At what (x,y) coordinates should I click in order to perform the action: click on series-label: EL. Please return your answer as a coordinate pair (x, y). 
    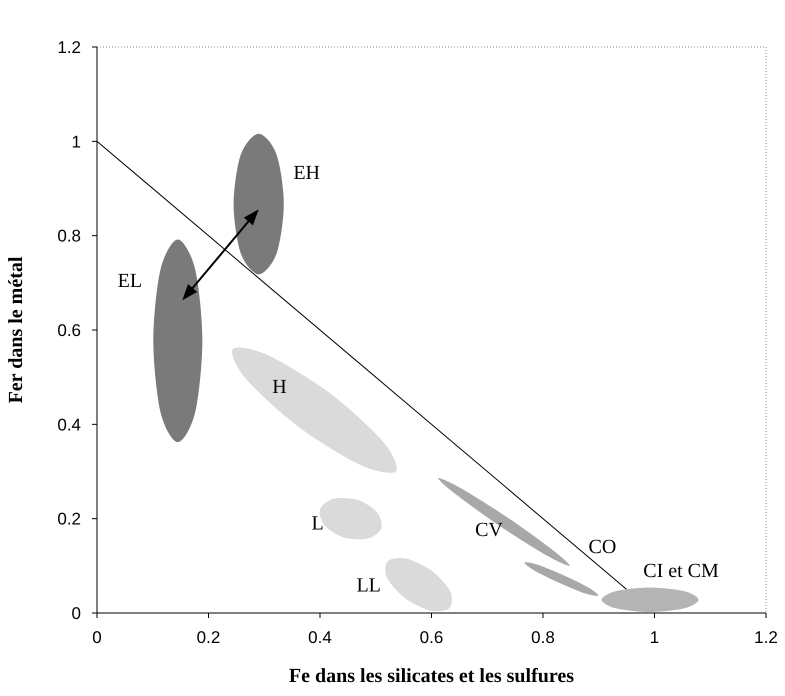
    Looking at the image, I should click on (130, 281).